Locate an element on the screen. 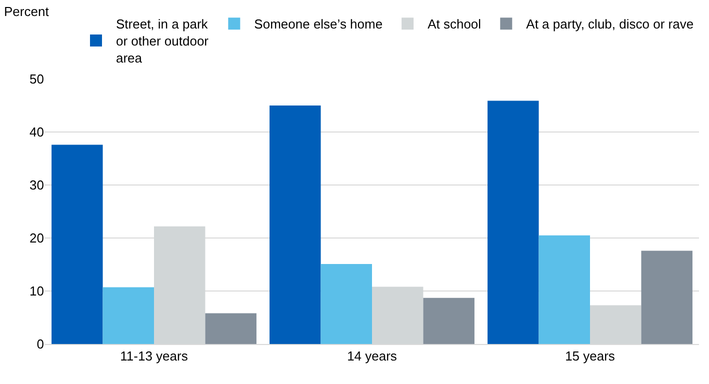 The image size is (709, 384). legend-label: Someone else’s home is located at coordinates (318, 24).